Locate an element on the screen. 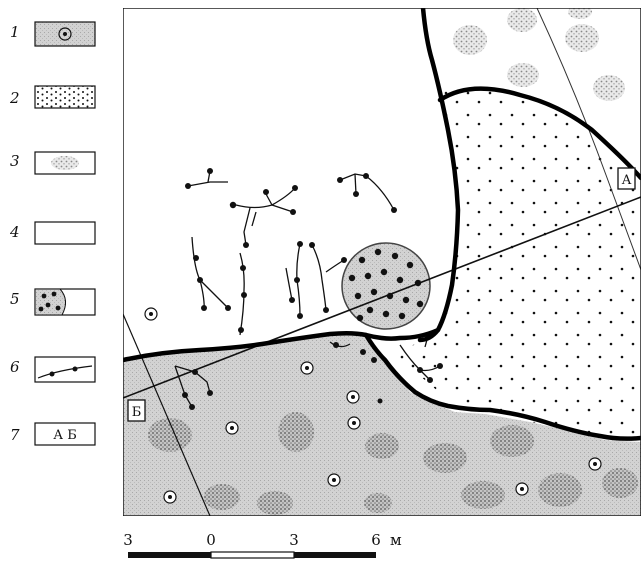 The width and height of the screenshot is (644, 570). legend-item-3: 3 is located at coordinates (53, 163).